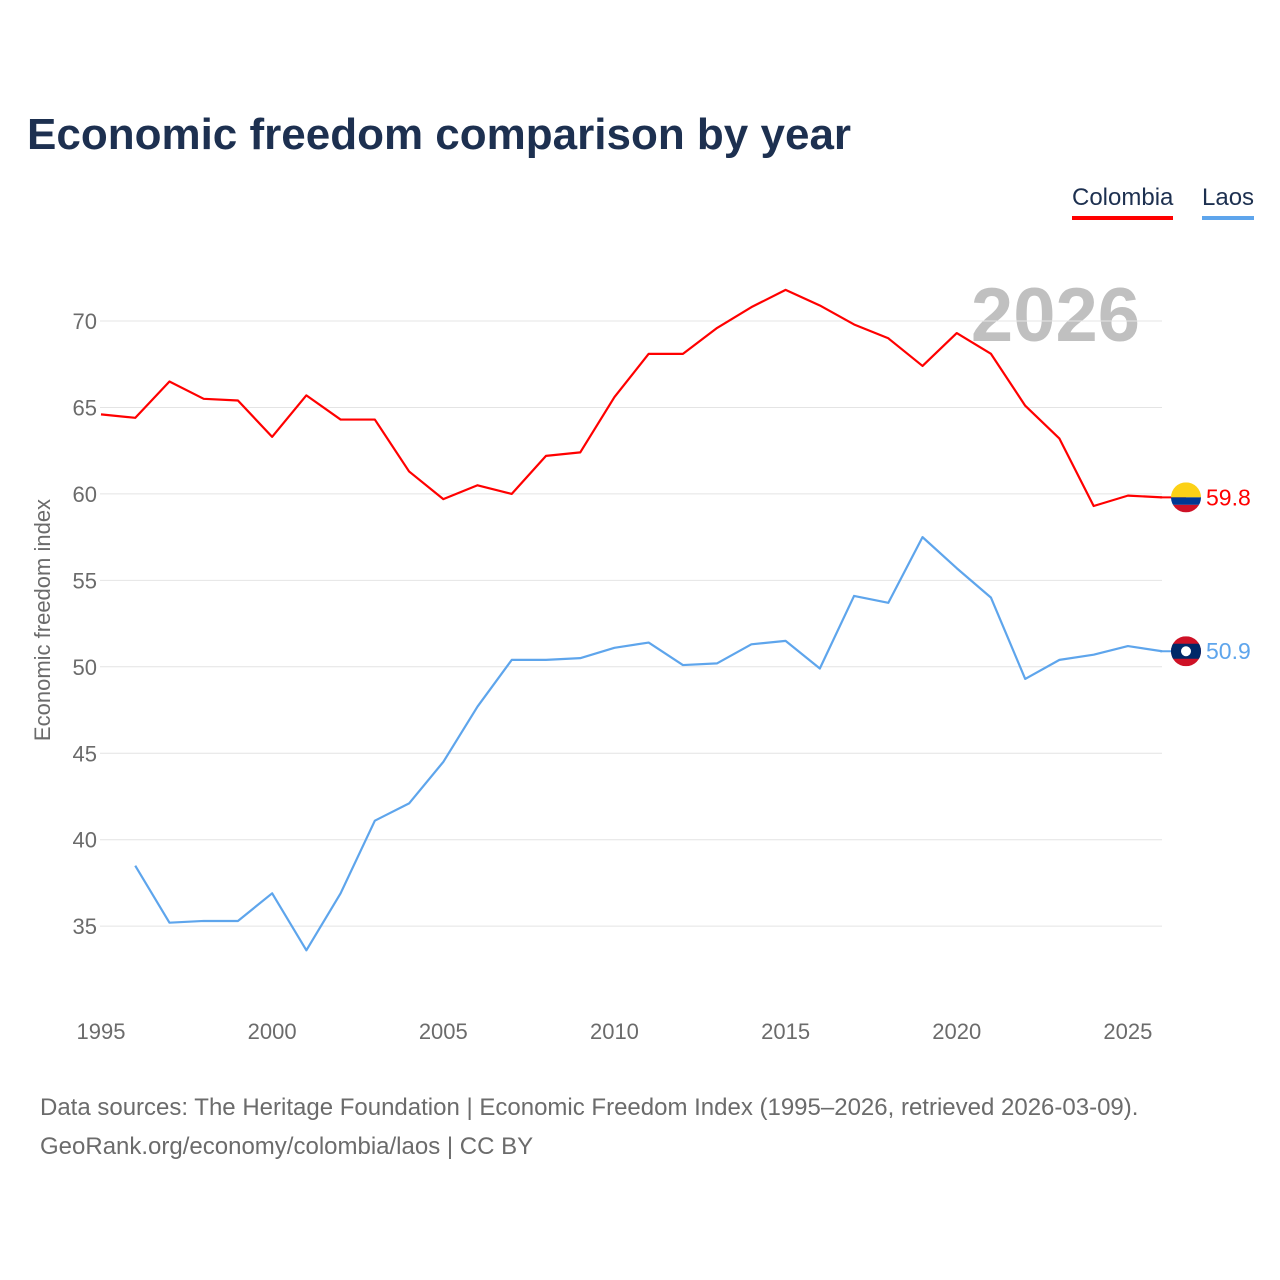 The height and width of the screenshot is (1280, 1280). What do you see at coordinates (85, 321) in the screenshot?
I see `y-tick-label: 70` at bounding box center [85, 321].